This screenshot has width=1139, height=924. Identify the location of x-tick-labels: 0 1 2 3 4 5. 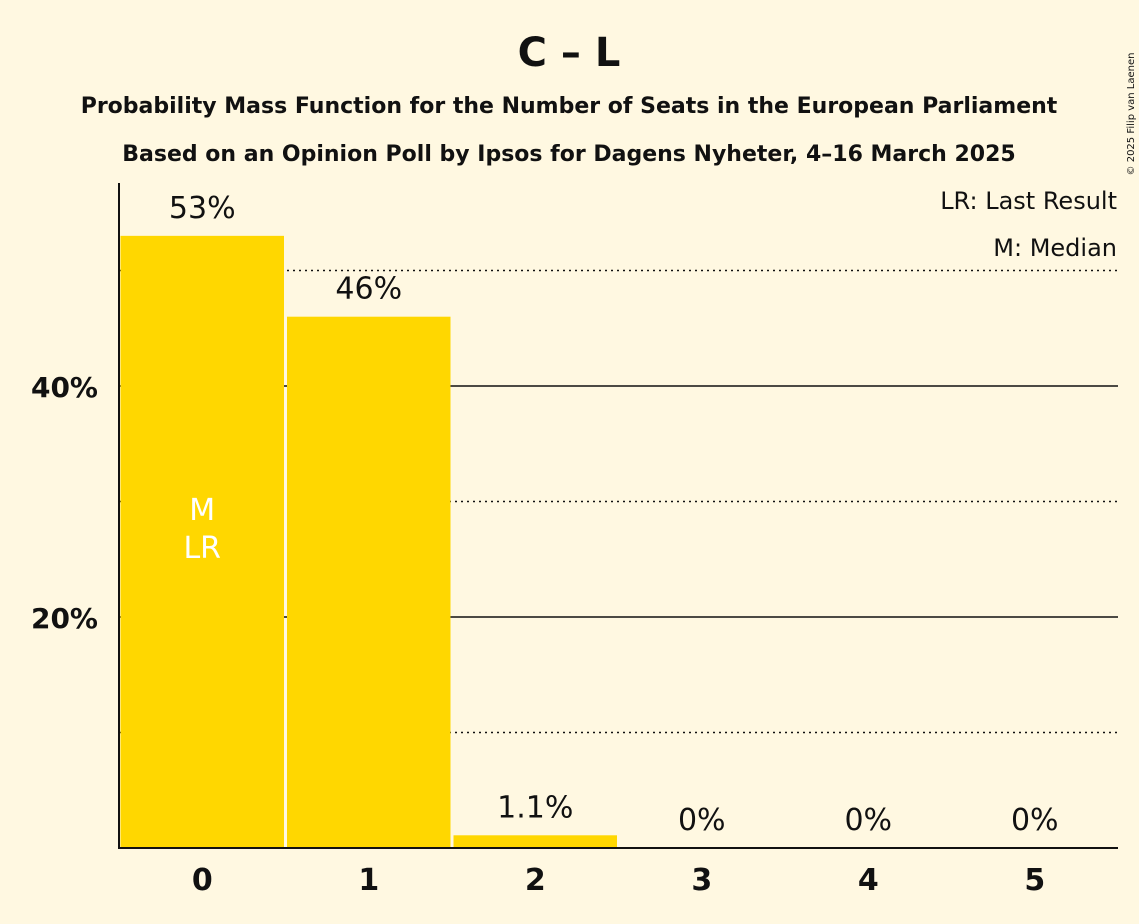
(618, 880).